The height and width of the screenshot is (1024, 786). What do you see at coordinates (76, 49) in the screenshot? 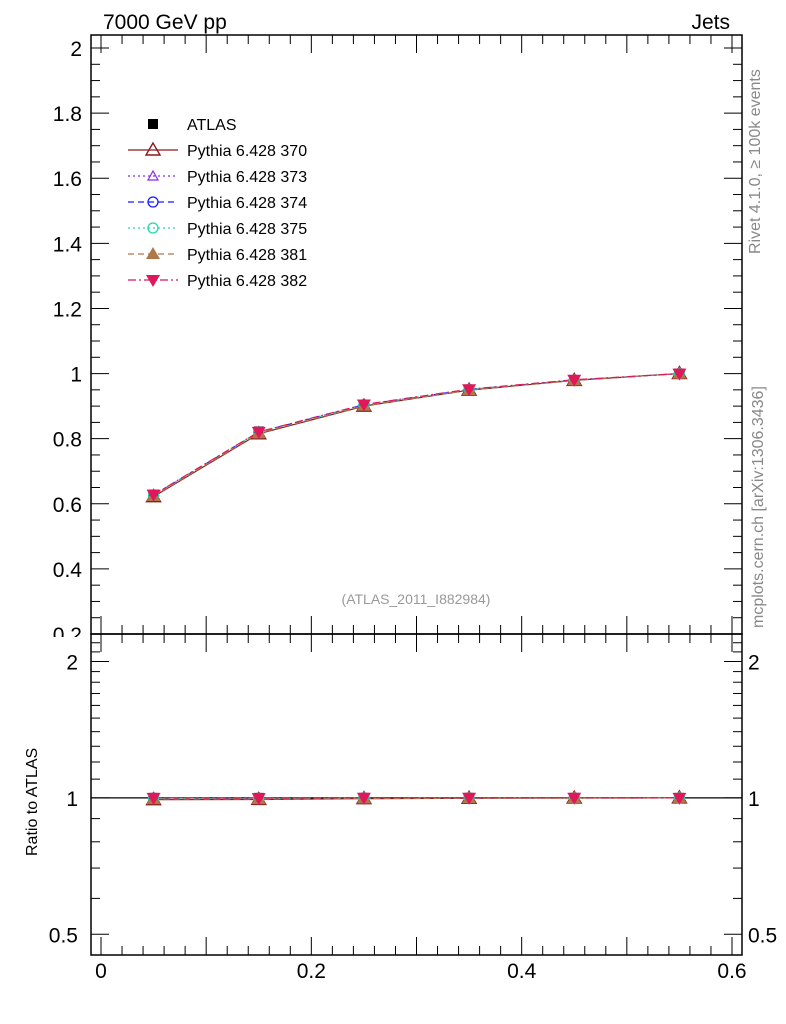
I see `main-ytick-label: 2` at bounding box center [76, 49].